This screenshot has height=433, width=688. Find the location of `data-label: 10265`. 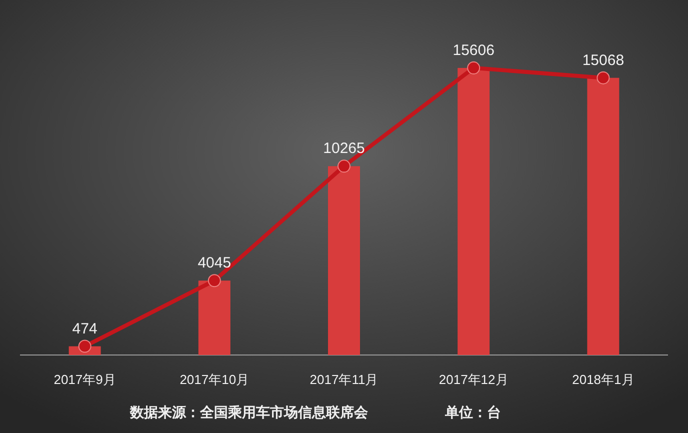

data-label: 10265 is located at coordinates (344, 149).